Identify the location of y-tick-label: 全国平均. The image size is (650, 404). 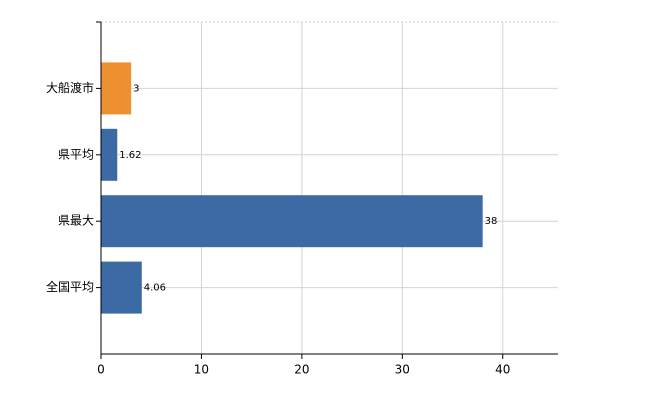
(70, 286).